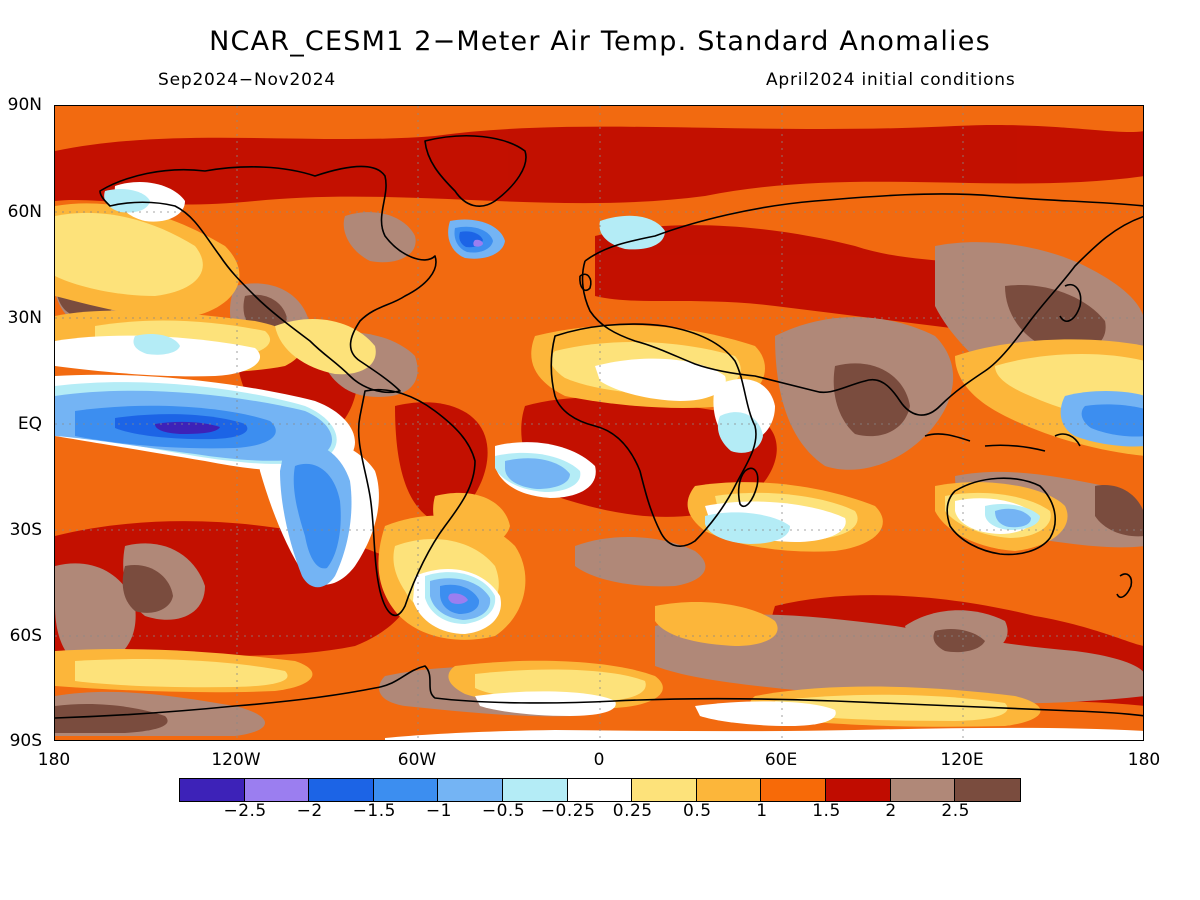 The width and height of the screenshot is (1200, 900). Describe the element at coordinates (826, 811) in the screenshot. I see `colorbar-label-9: 1.5` at that location.